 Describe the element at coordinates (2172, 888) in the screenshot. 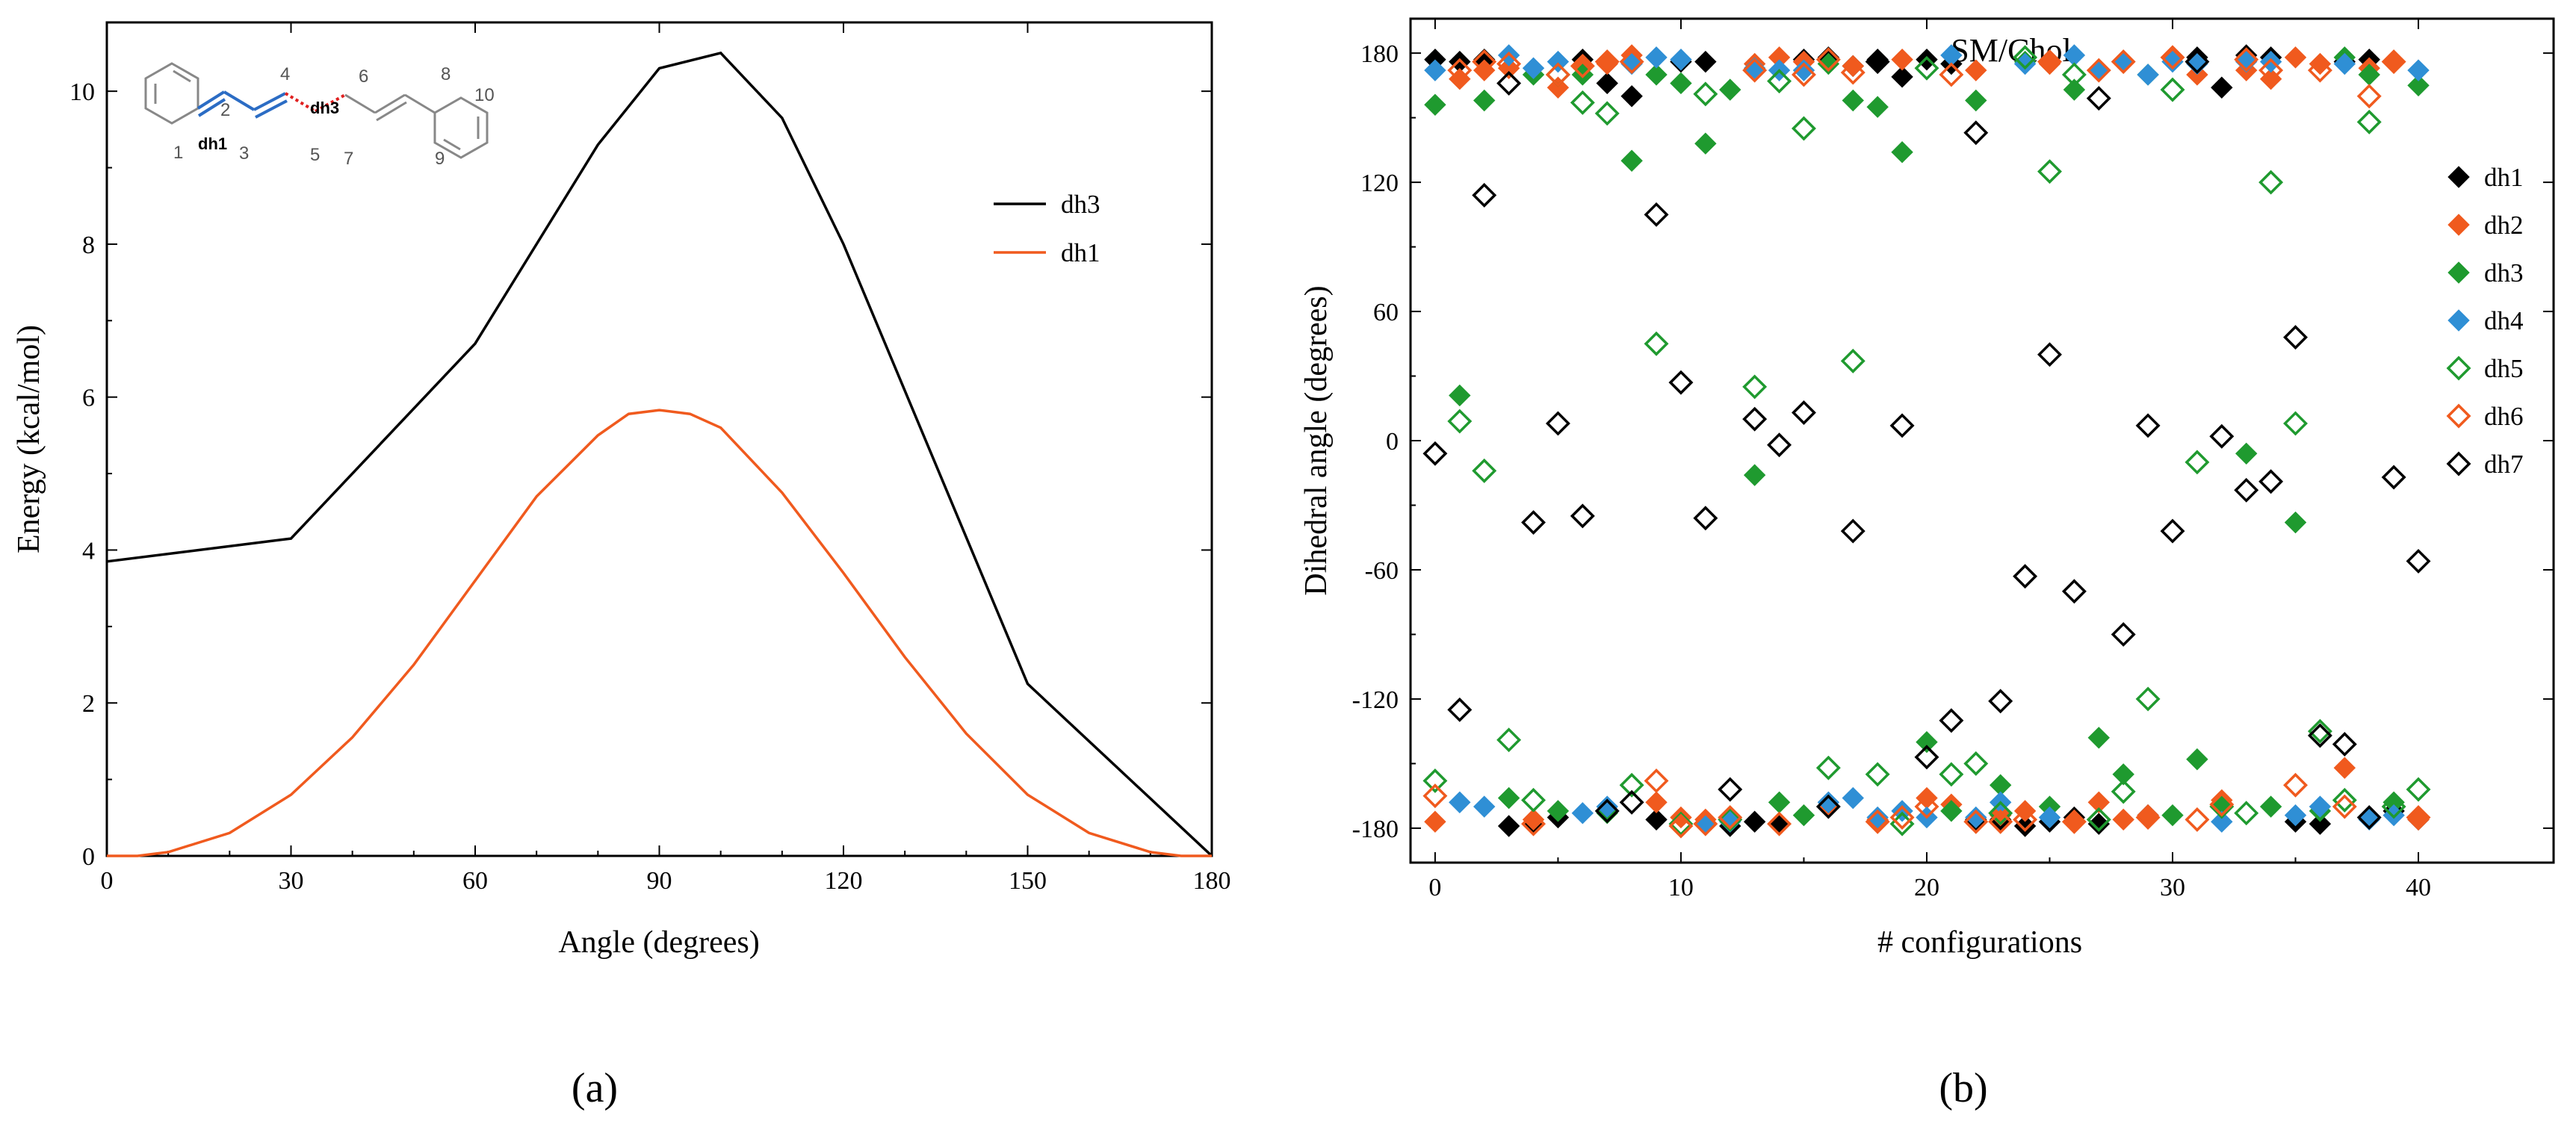

I see `x-tick-label: 30` at that location.